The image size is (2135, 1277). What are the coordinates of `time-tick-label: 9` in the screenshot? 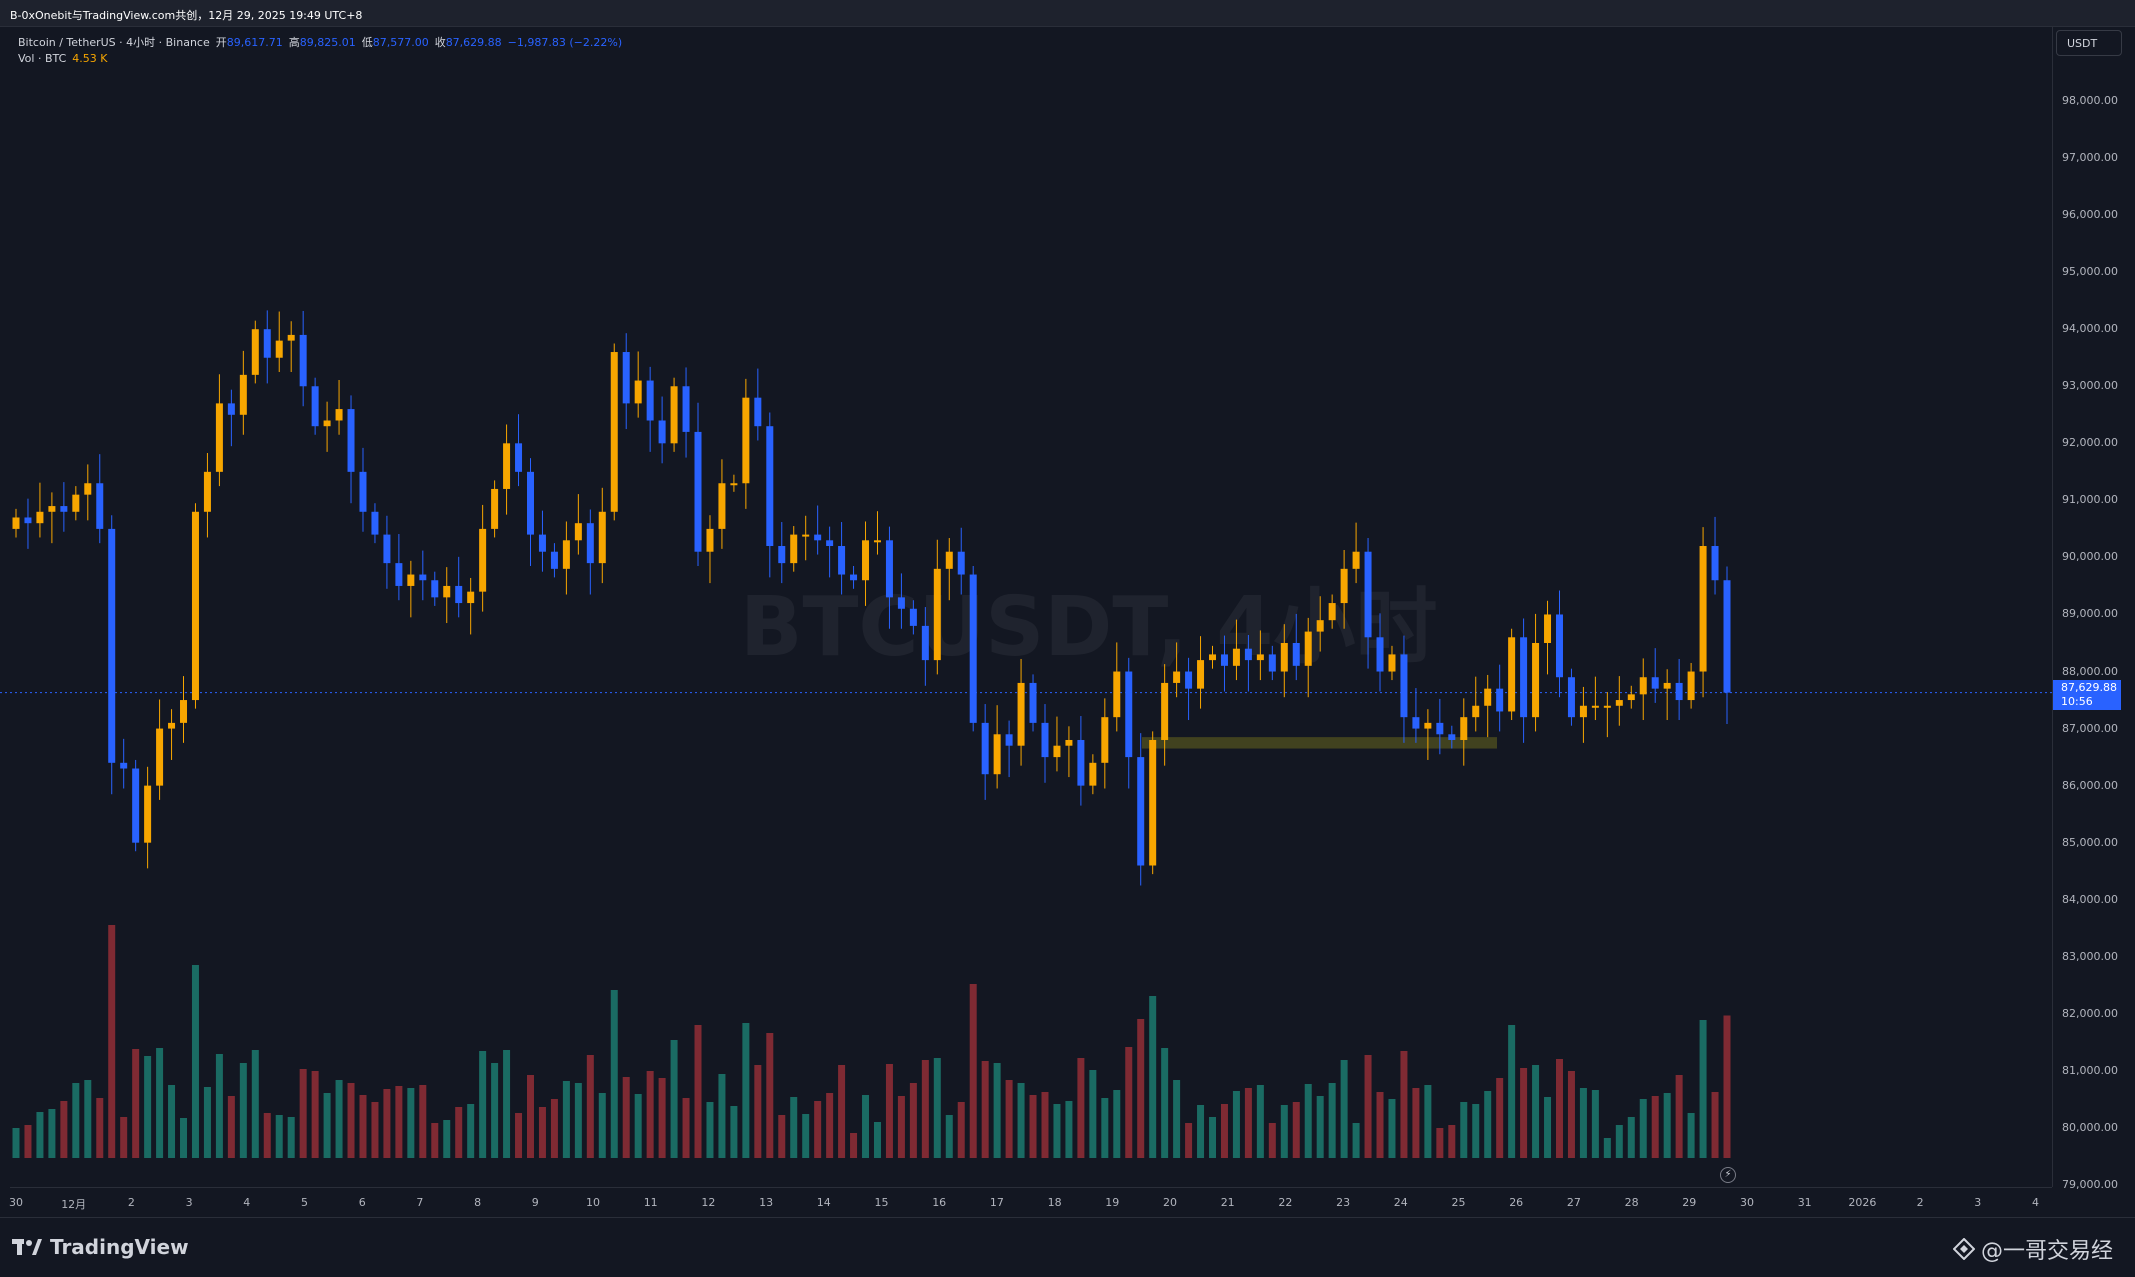 It's located at (535, 1202).